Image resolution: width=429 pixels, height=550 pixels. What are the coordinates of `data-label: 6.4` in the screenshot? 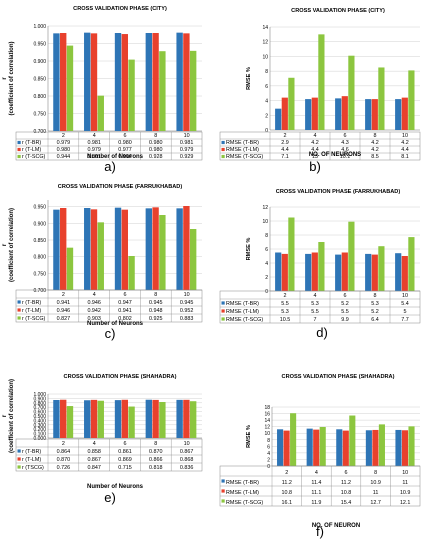 It's located at (375, 320).